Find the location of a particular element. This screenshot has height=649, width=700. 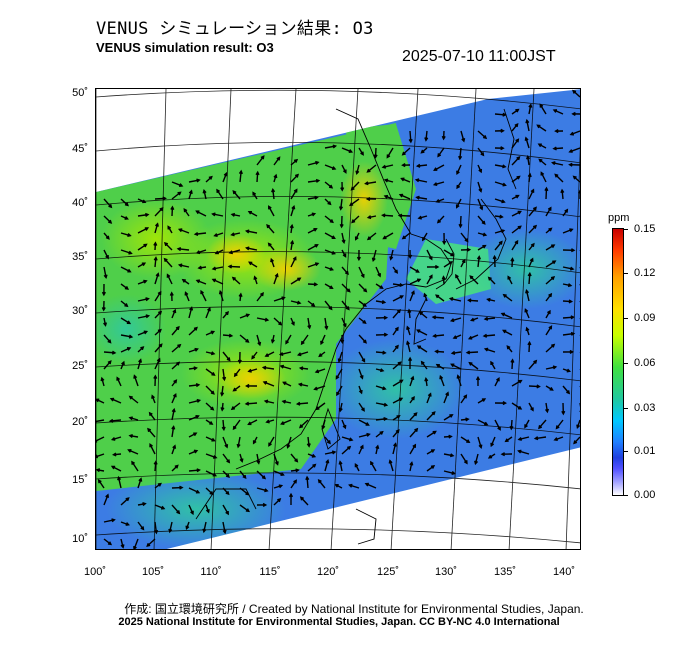

colorbar-label-0-01: 0.01 is located at coordinates (645, 451).